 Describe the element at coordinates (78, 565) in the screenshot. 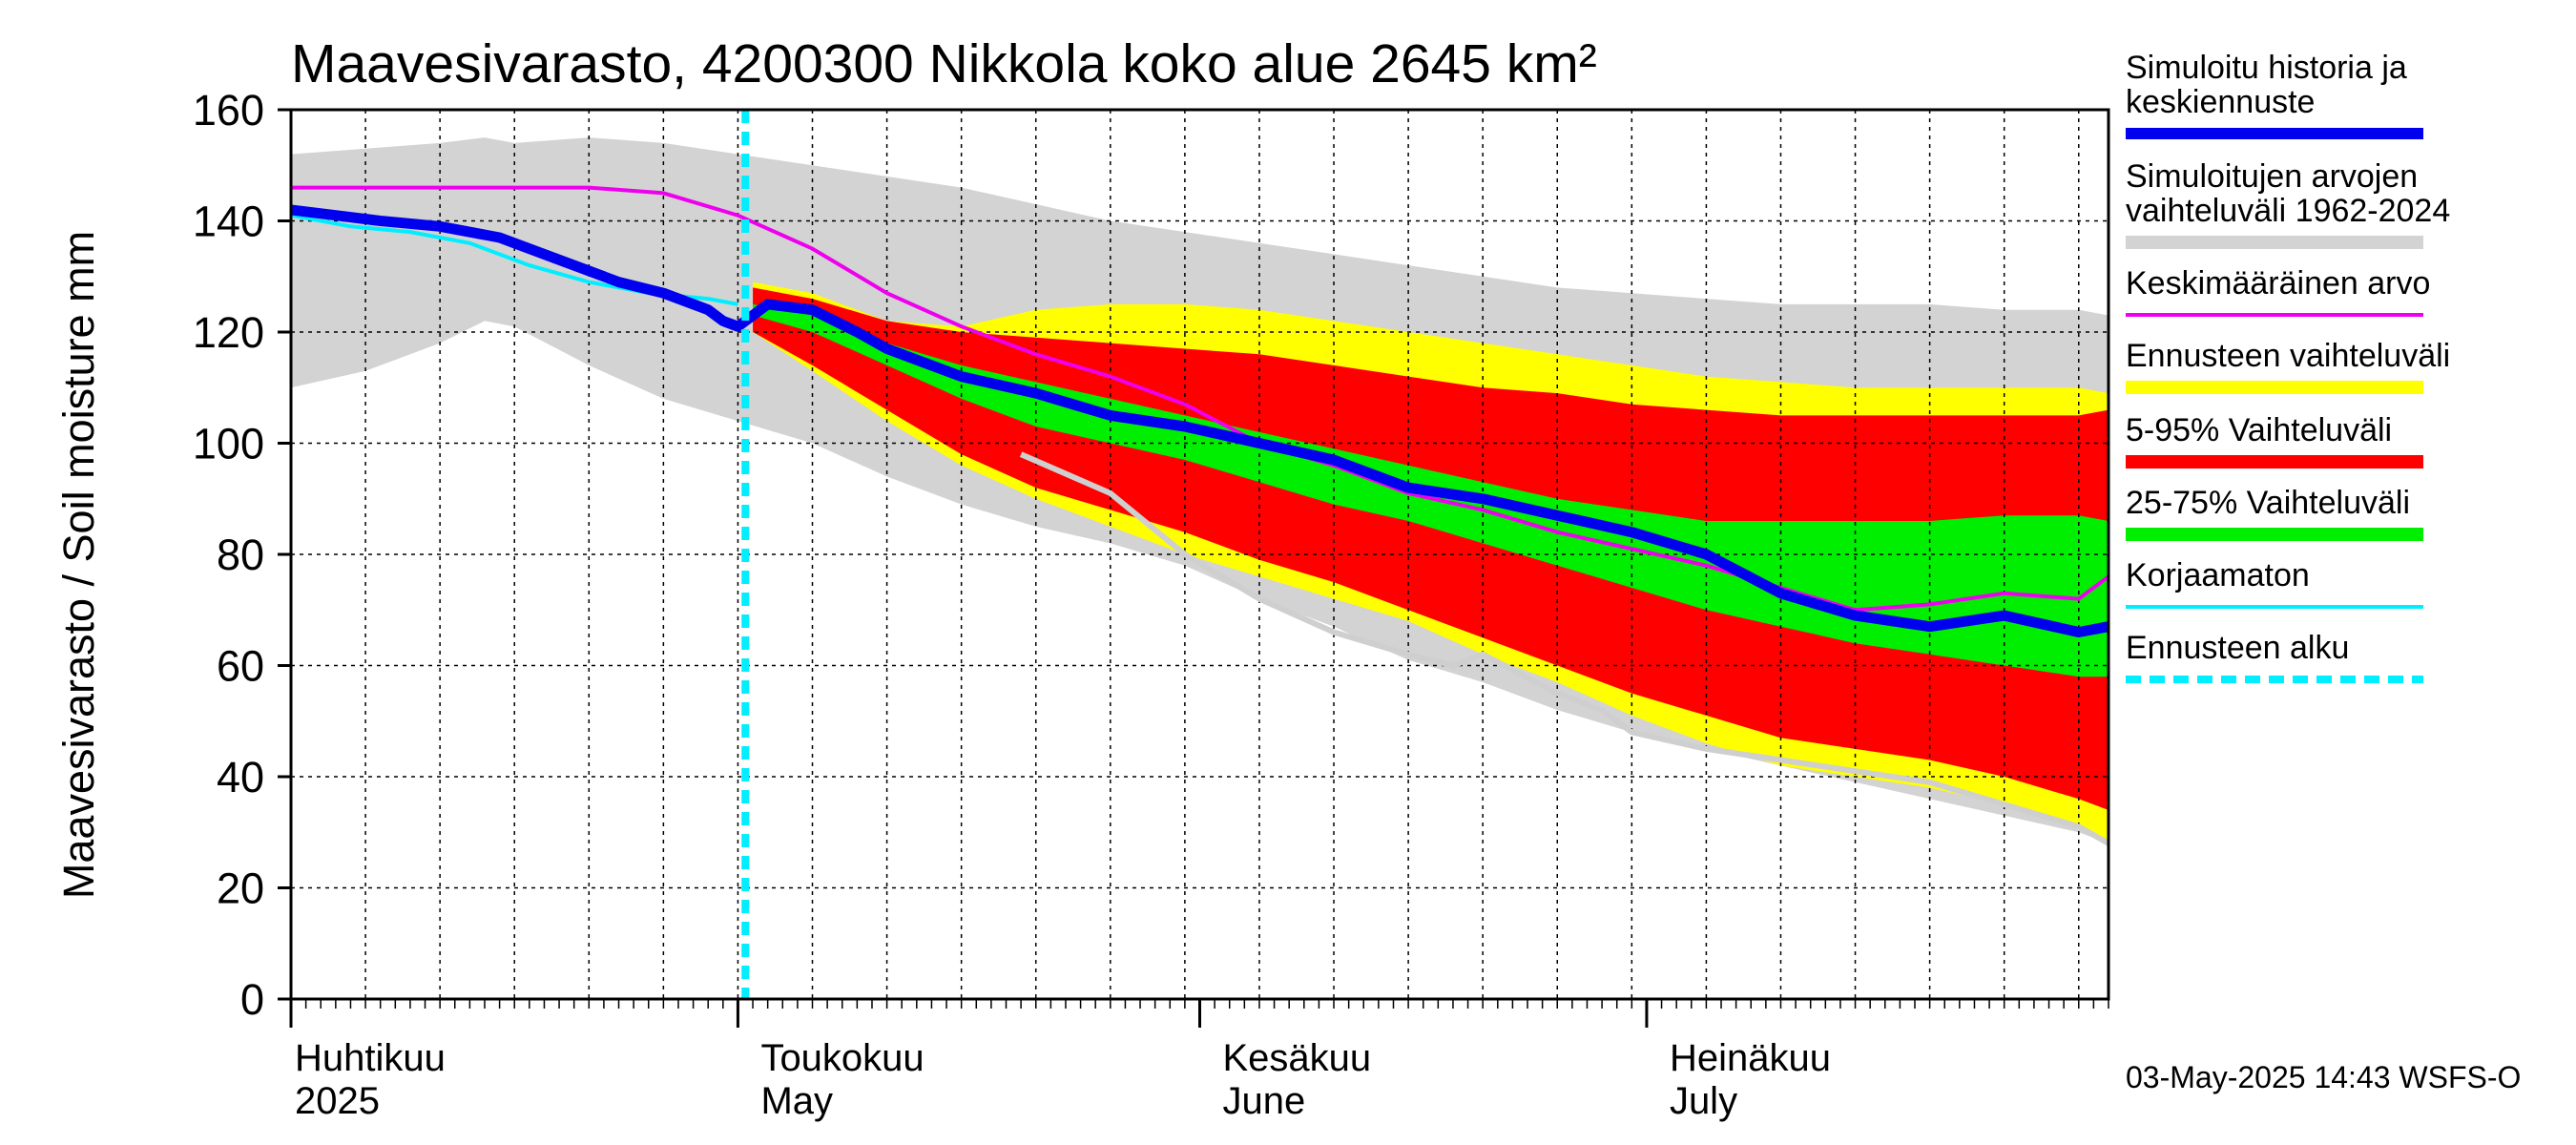

I see `y-axis-label: Maavesivarasto / Soil moisture mm` at that location.